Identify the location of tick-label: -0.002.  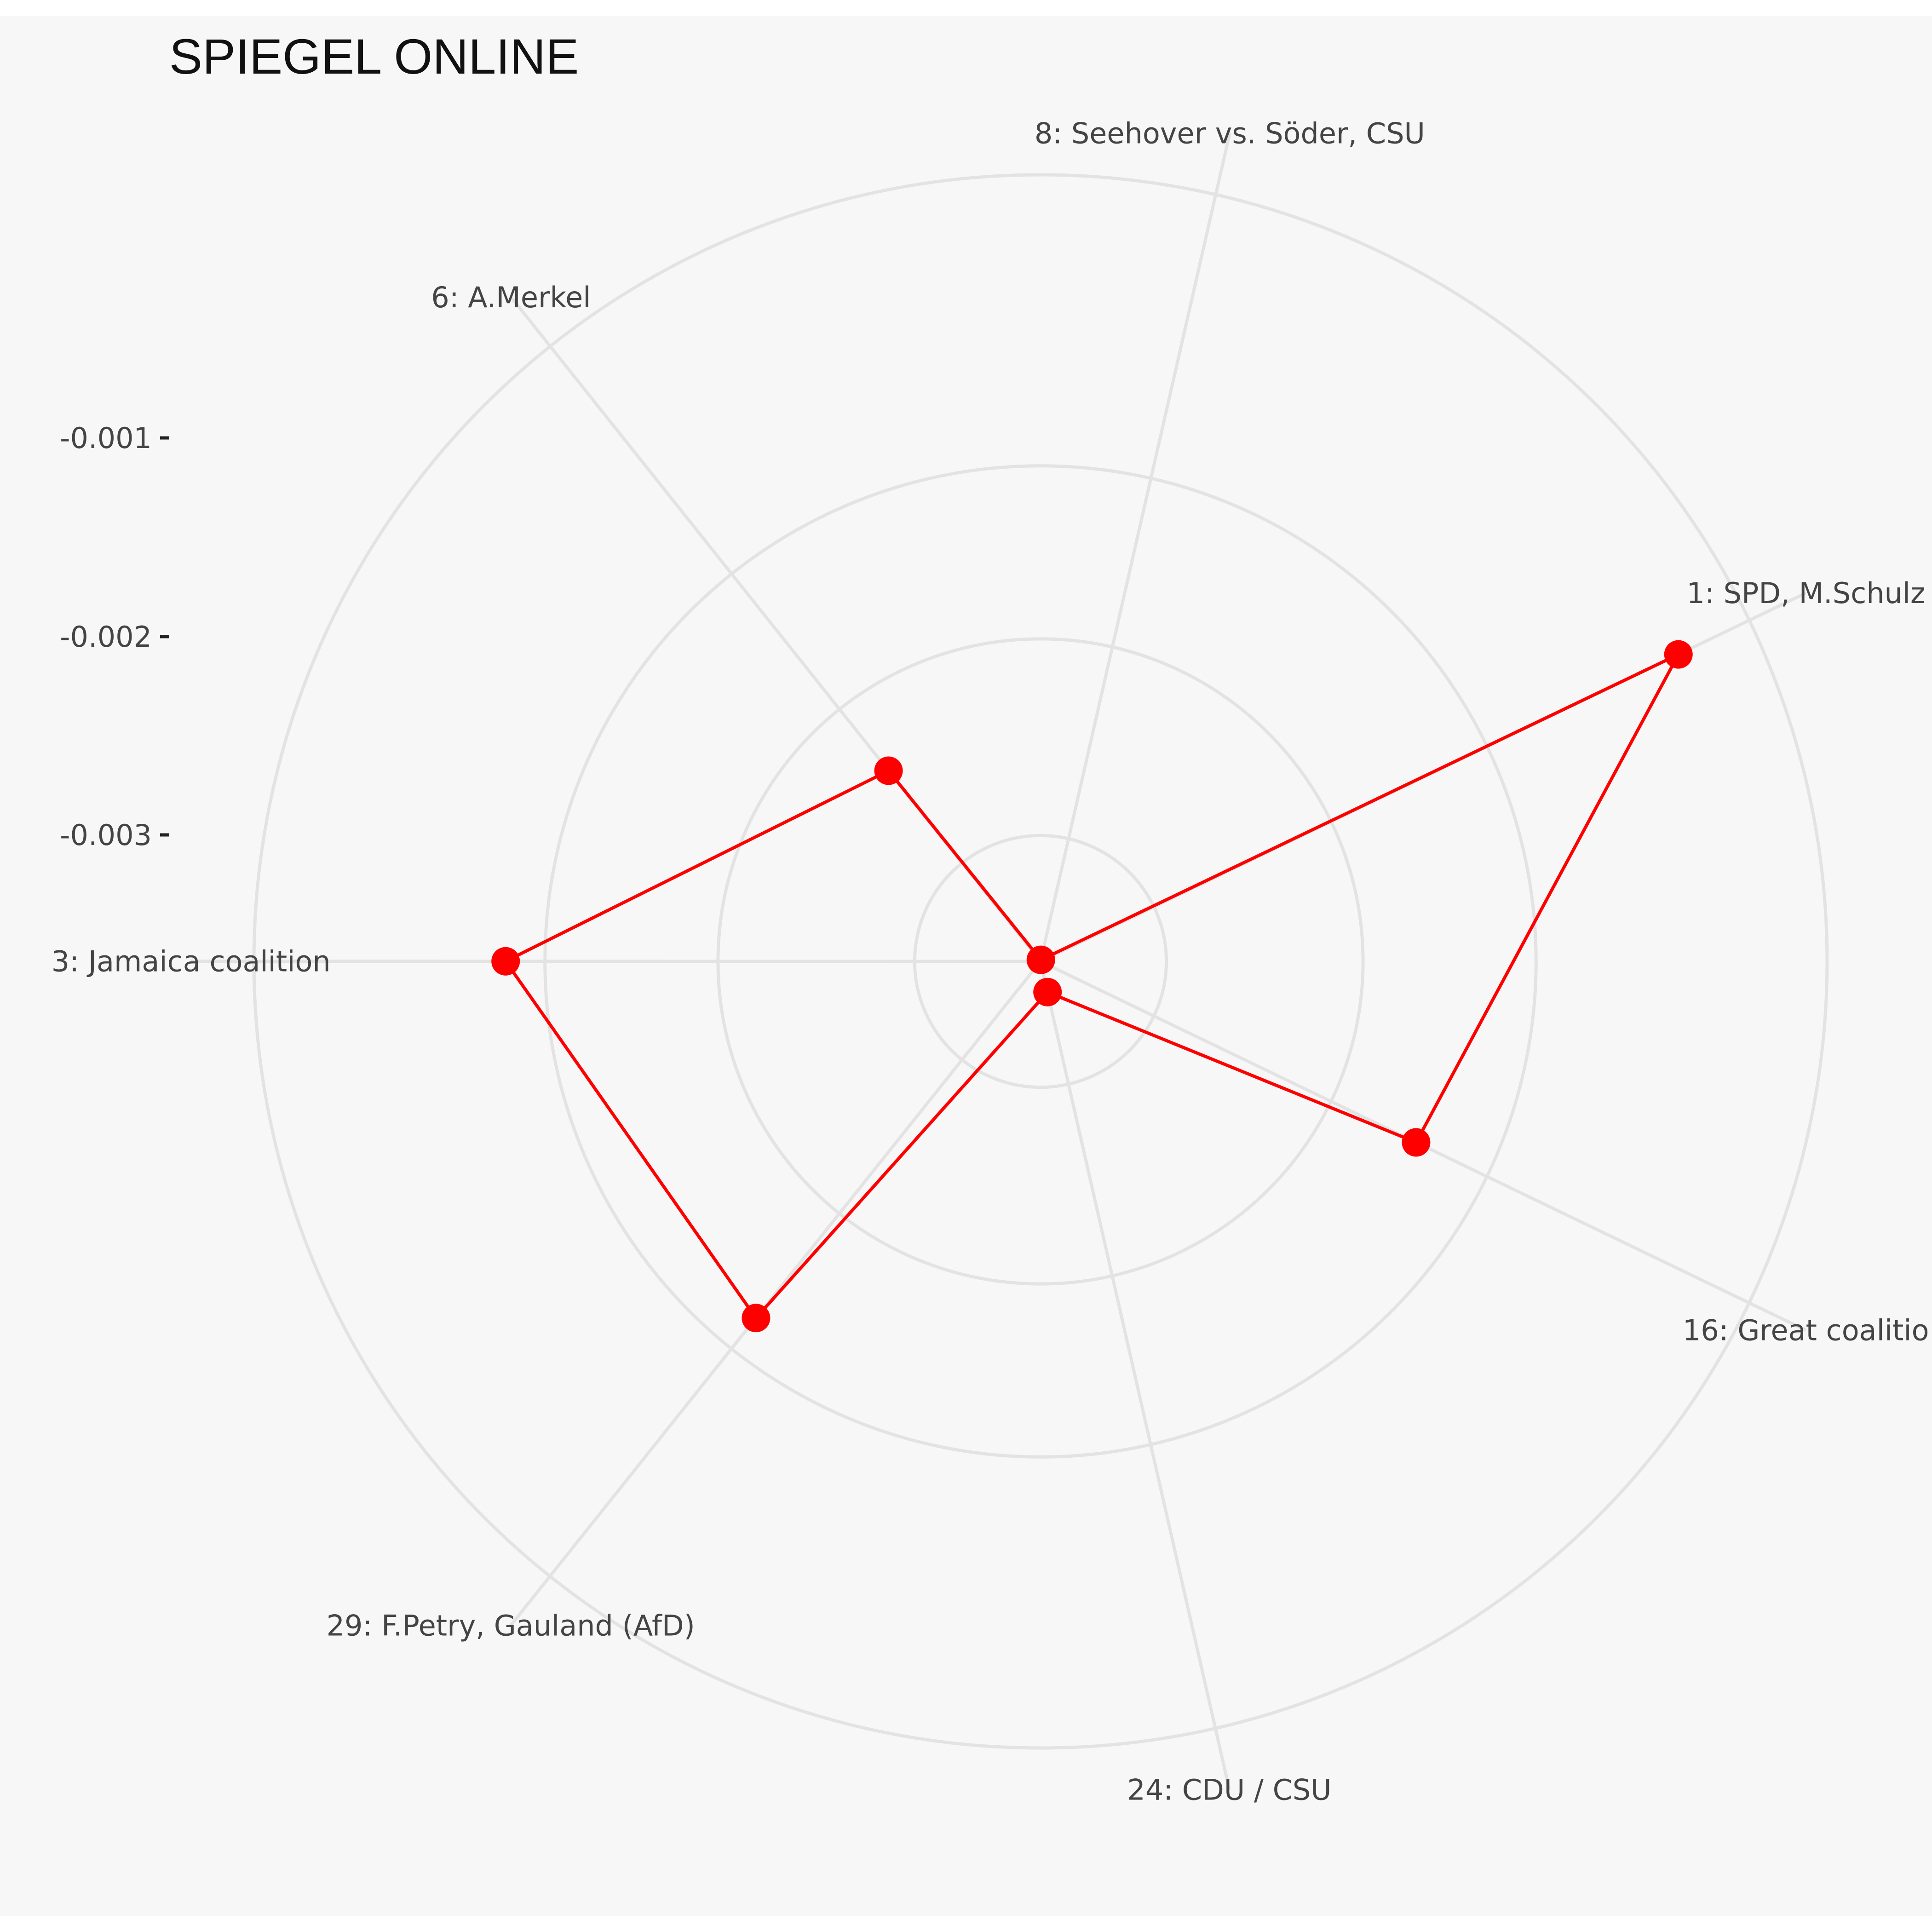
(106, 637).